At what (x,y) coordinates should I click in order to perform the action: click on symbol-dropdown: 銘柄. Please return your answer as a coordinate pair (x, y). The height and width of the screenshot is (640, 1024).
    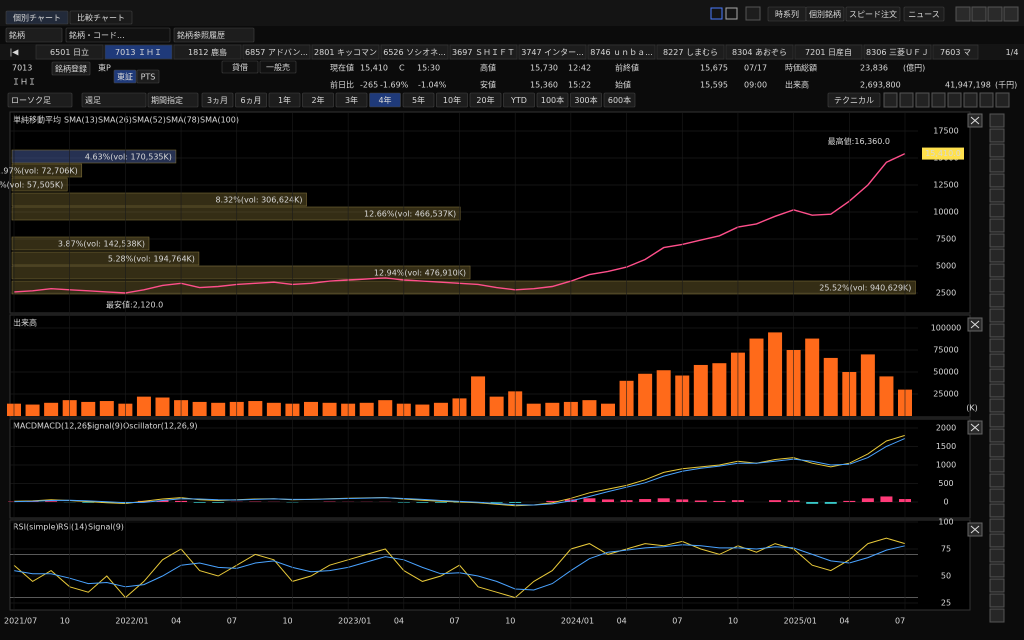
    Looking at the image, I should click on (17, 35).